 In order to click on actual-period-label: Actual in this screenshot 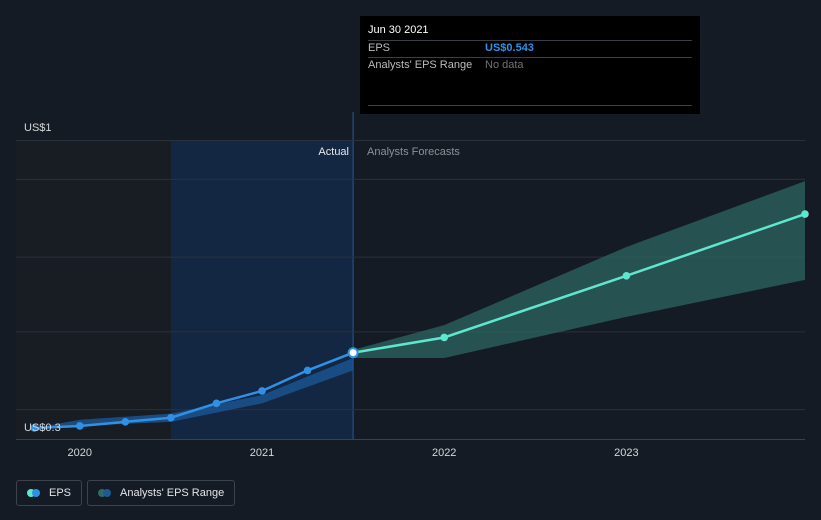, I will do `click(333, 152)`.